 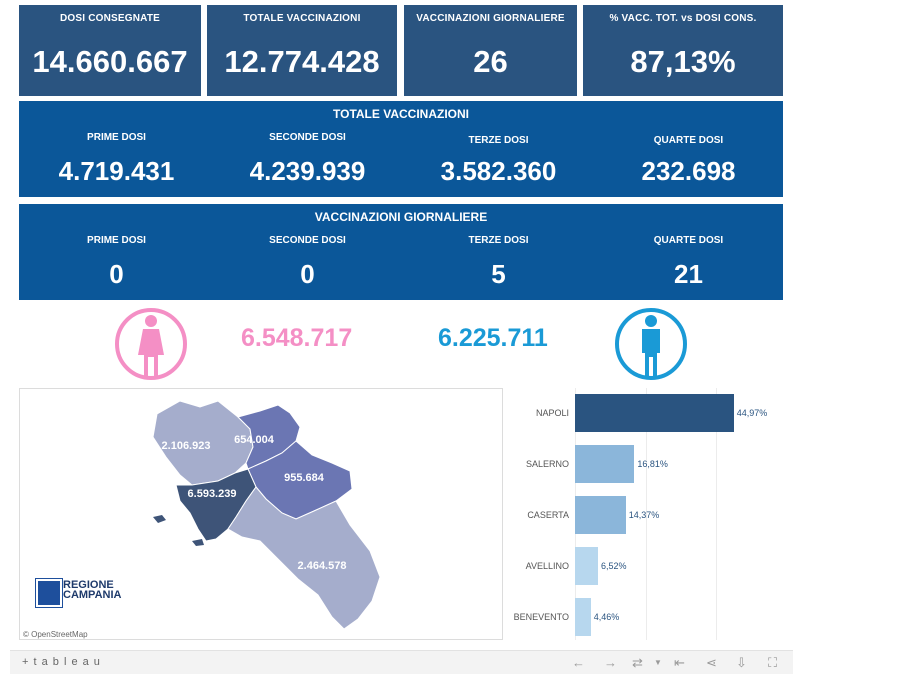 What do you see at coordinates (254, 440) in the screenshot?
I see `map-label-benevento: 654.004` at bounding box center [254, 440].